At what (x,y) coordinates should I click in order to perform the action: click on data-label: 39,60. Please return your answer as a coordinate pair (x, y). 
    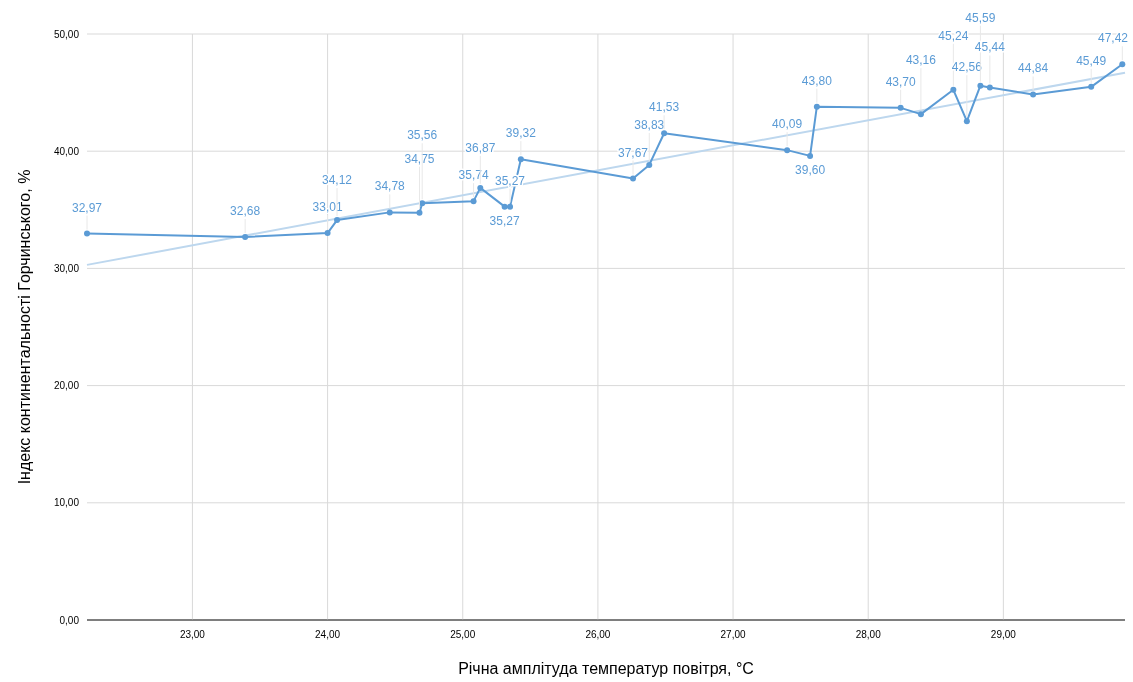
    Looking at the image, I should click on (810, 169).